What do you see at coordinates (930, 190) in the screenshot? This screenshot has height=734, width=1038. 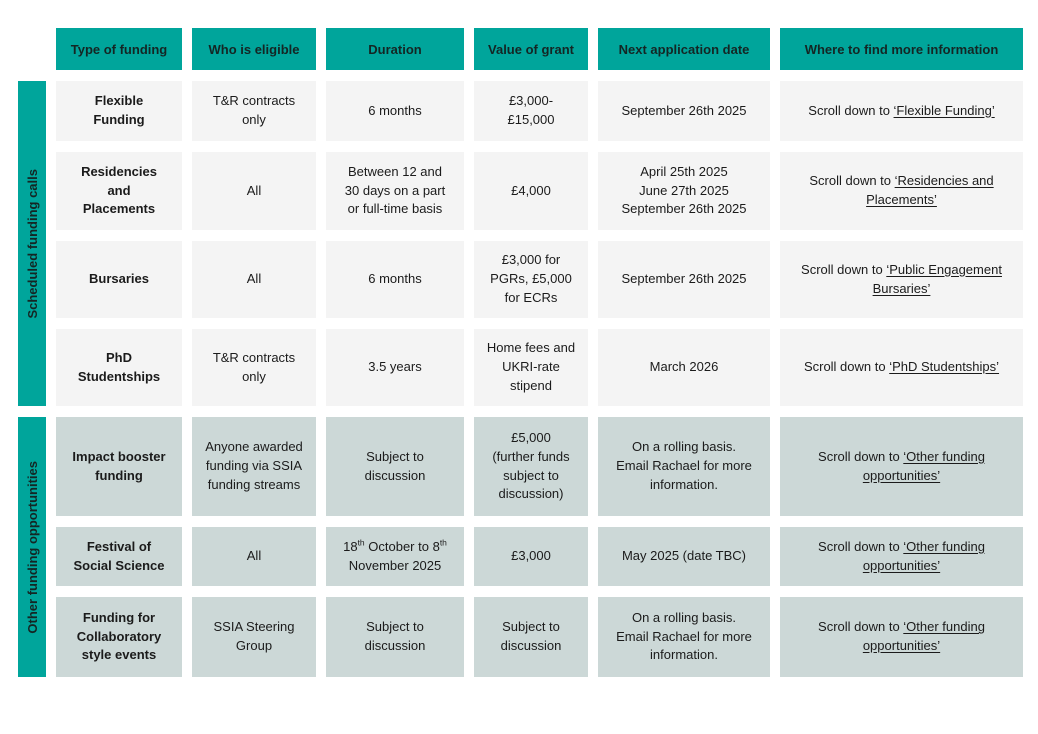 I see `link-residencies-and-placements: ‘Residencies and Placements’` at bounding box center [930, 190].